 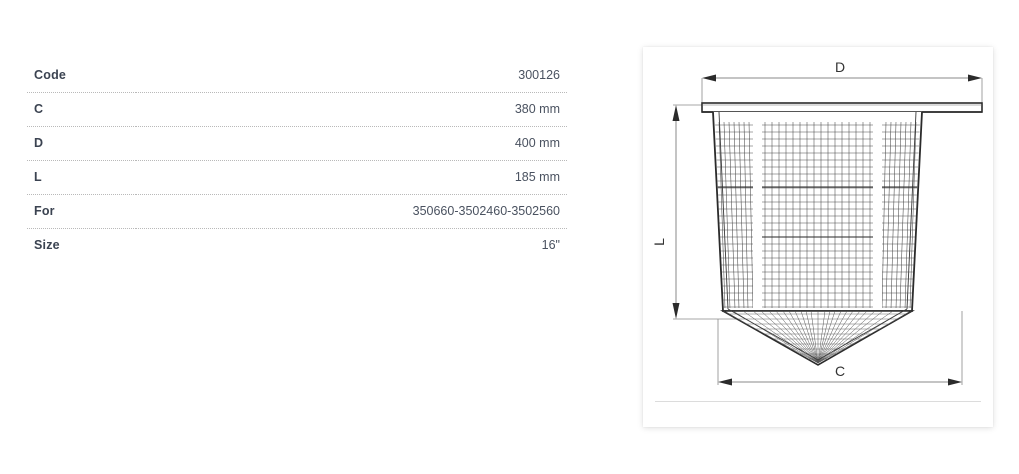 What do you see at coordinates (82, 211) in the screenshot?
I see `spec-label-for: For` at bounding box center [82, 211].